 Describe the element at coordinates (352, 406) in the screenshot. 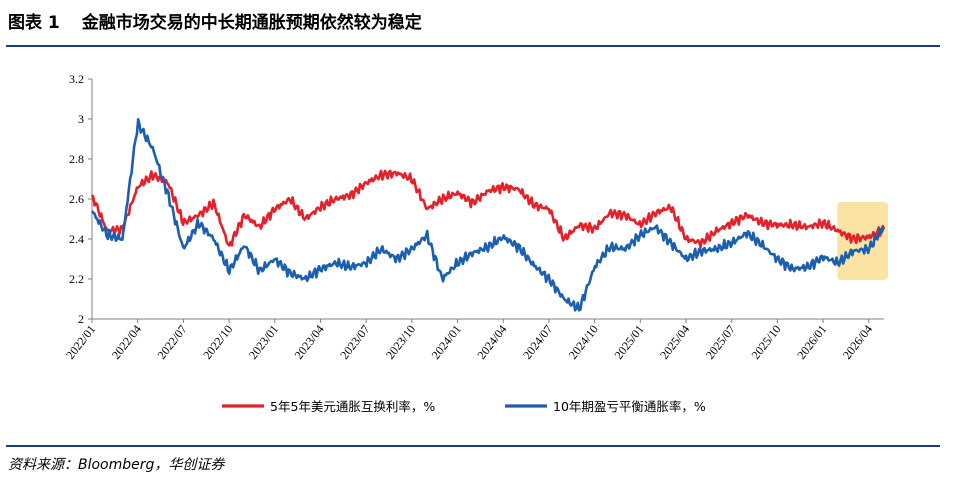

I see `legend-label-1: 5年5年美元通胀互换利率，%` at that location.